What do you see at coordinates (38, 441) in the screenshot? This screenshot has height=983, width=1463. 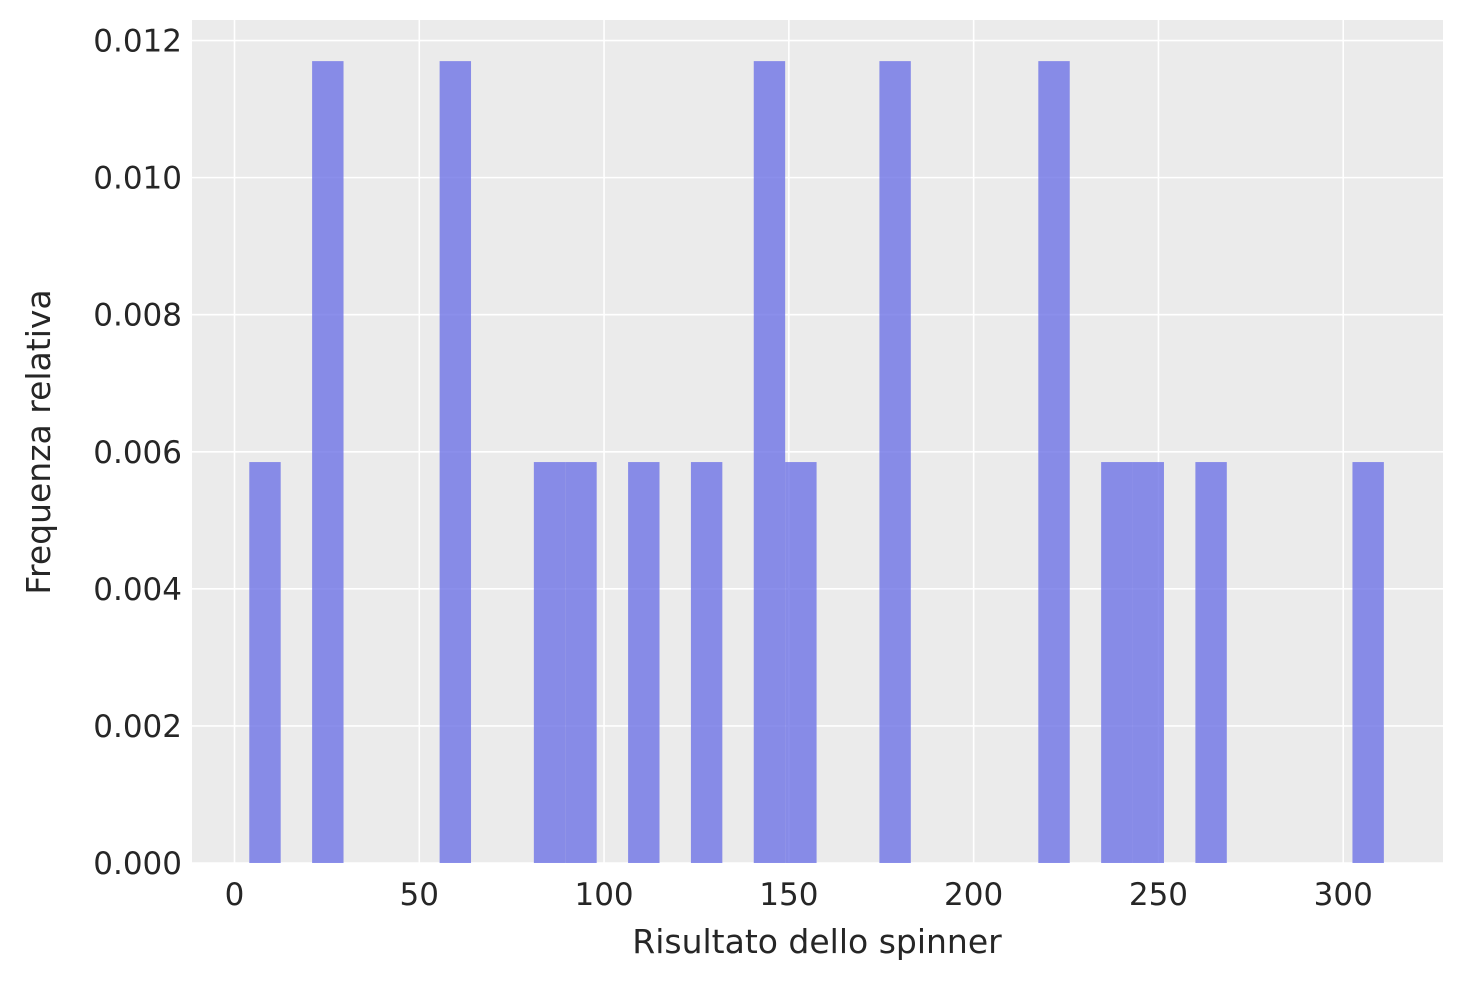 I see `y-axis-title: Frequenza relativa` at bounding box center [38, 441].